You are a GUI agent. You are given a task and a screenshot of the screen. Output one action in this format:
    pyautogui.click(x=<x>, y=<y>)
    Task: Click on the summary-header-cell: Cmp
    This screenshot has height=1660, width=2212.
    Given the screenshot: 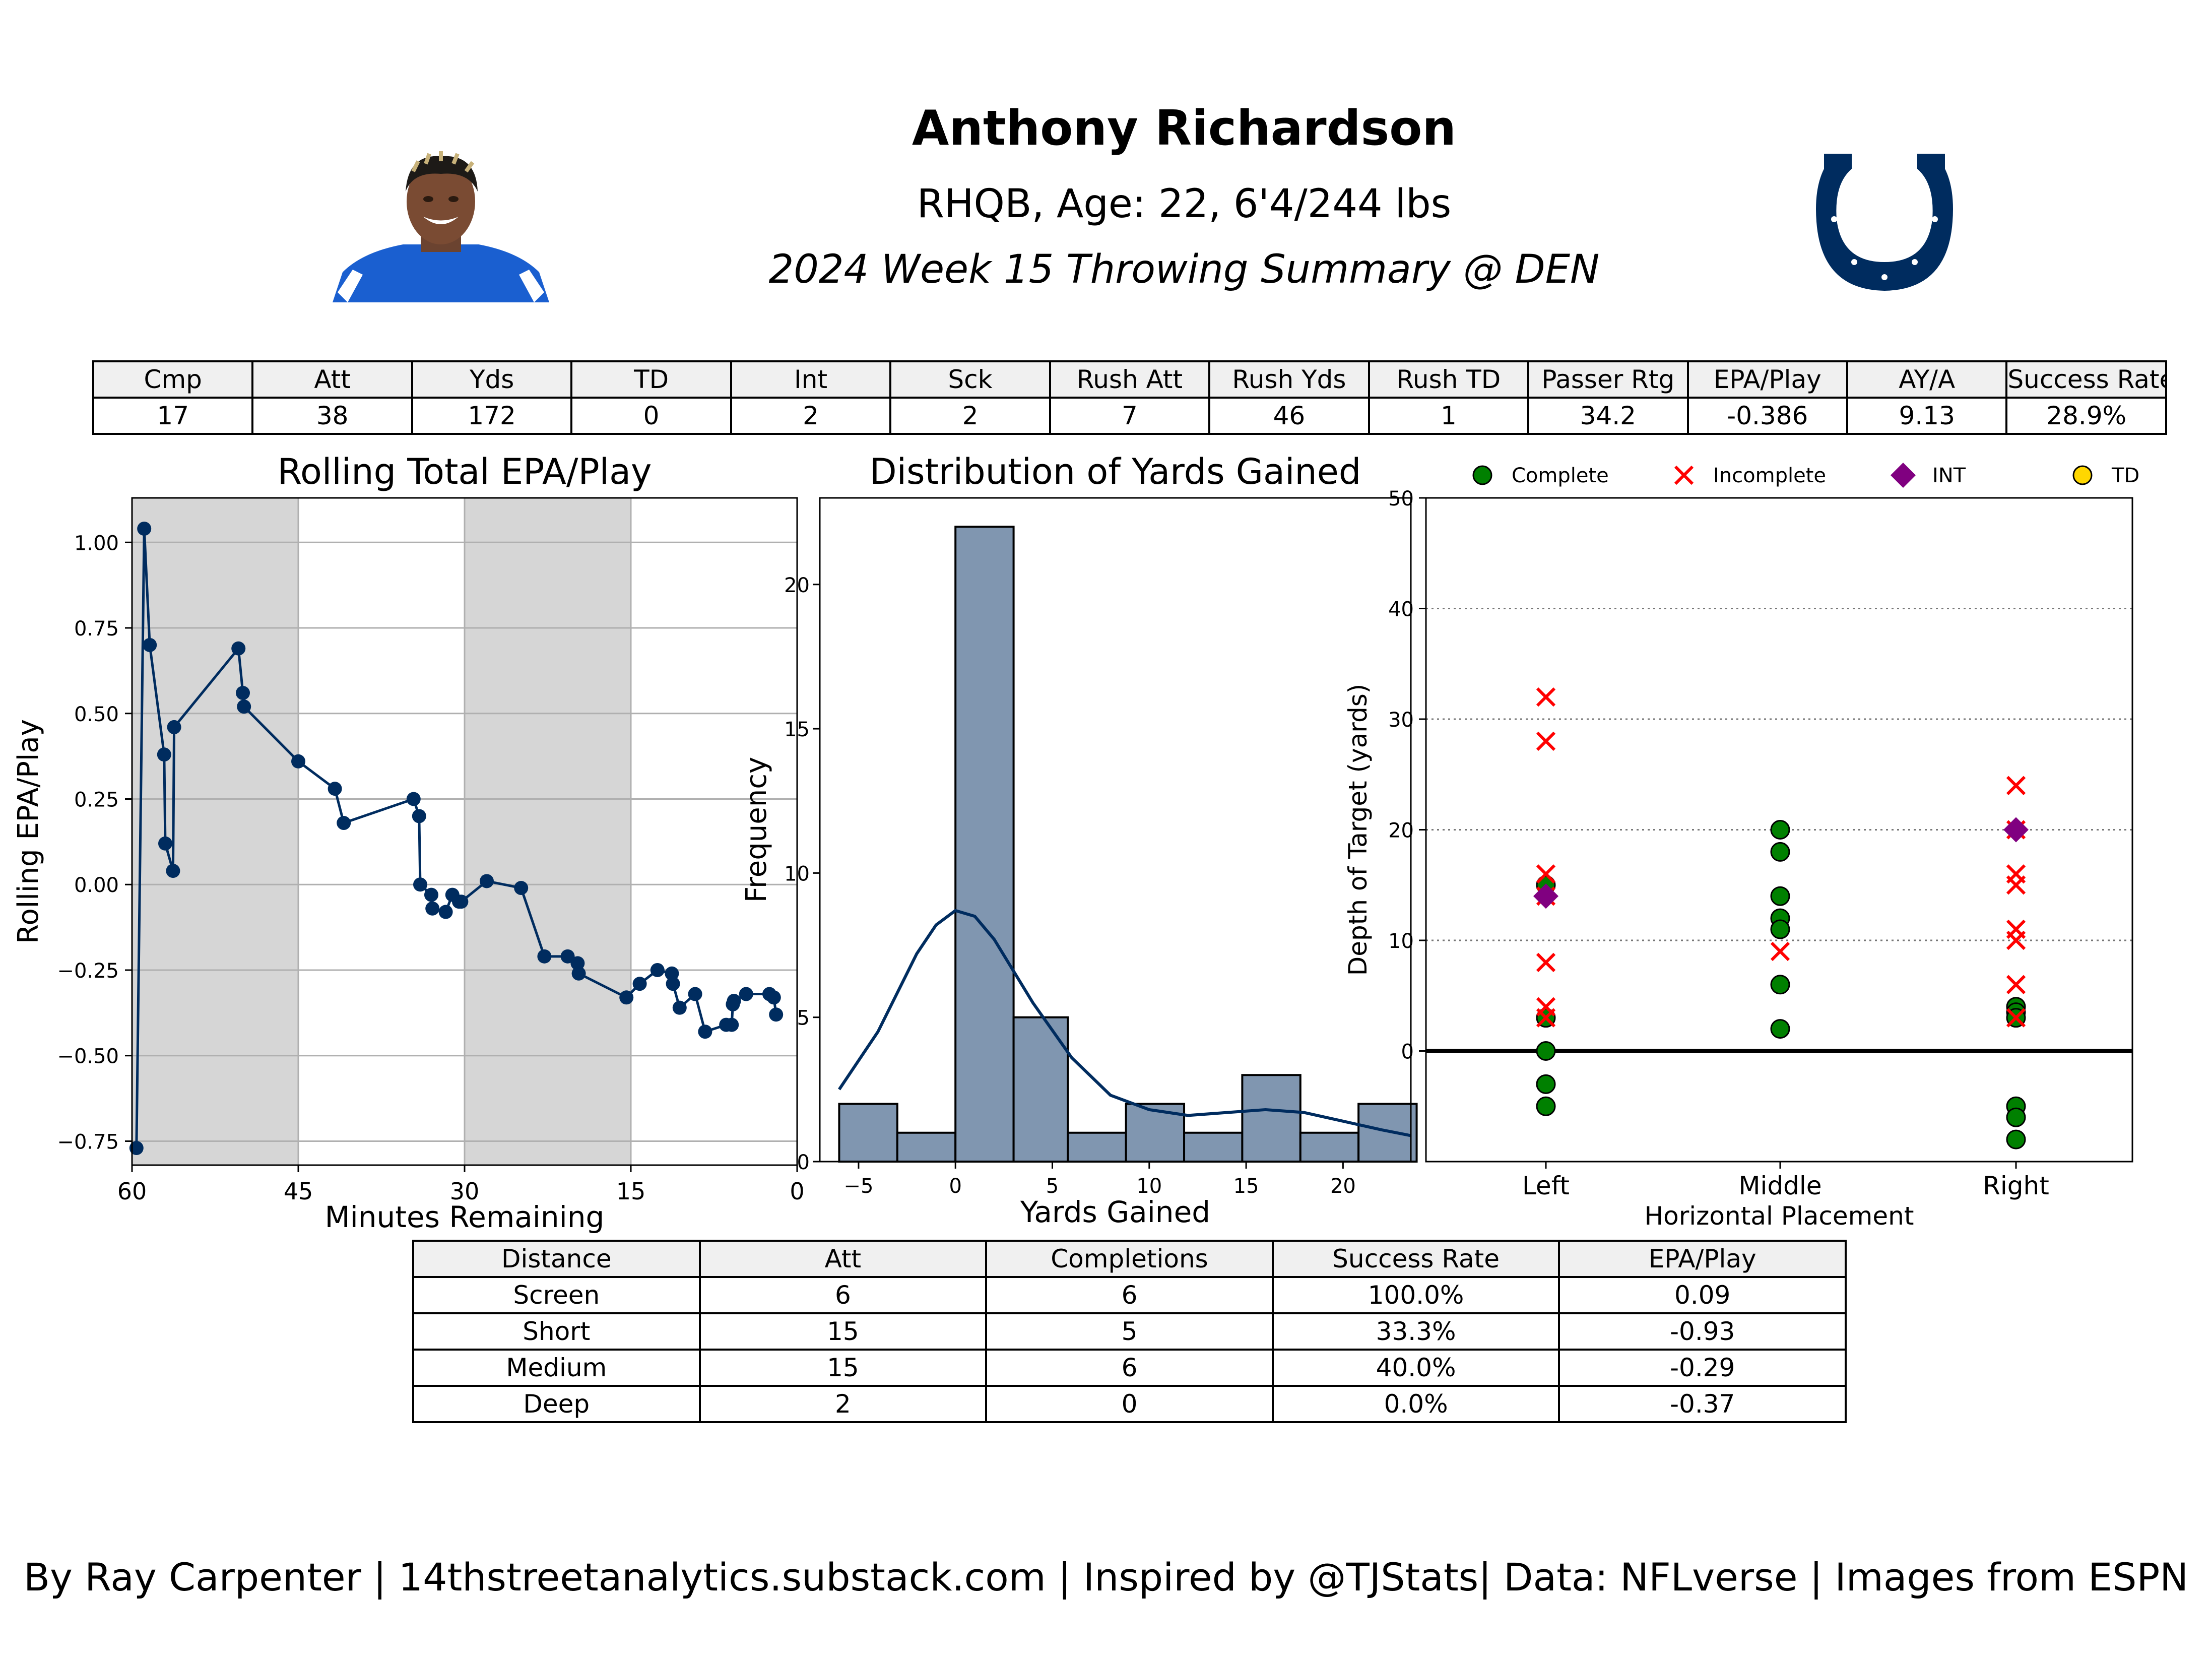 What is the action you would take?
    pyautogui.click(x=173, y=380)
    